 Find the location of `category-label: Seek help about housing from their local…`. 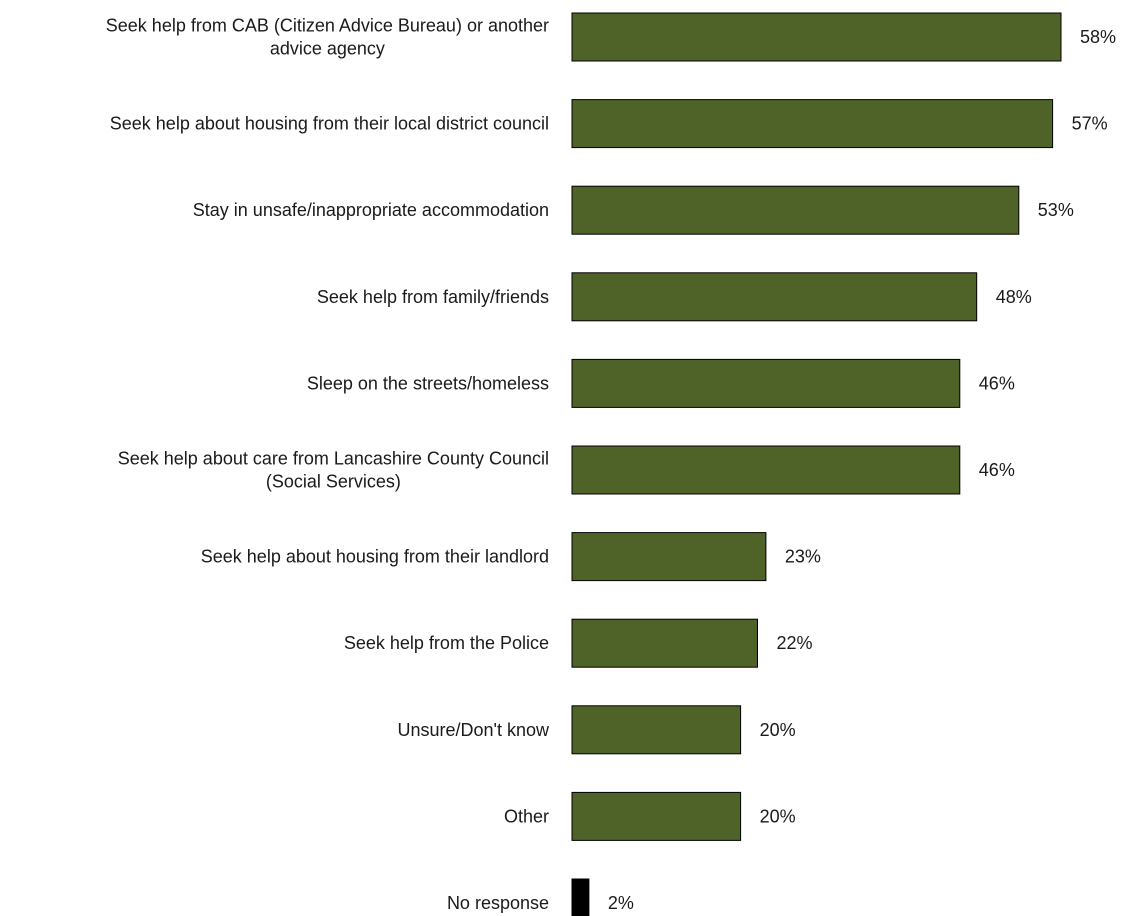

category-label: Seek help about housing from their local… is located at coordinates (329, 124).